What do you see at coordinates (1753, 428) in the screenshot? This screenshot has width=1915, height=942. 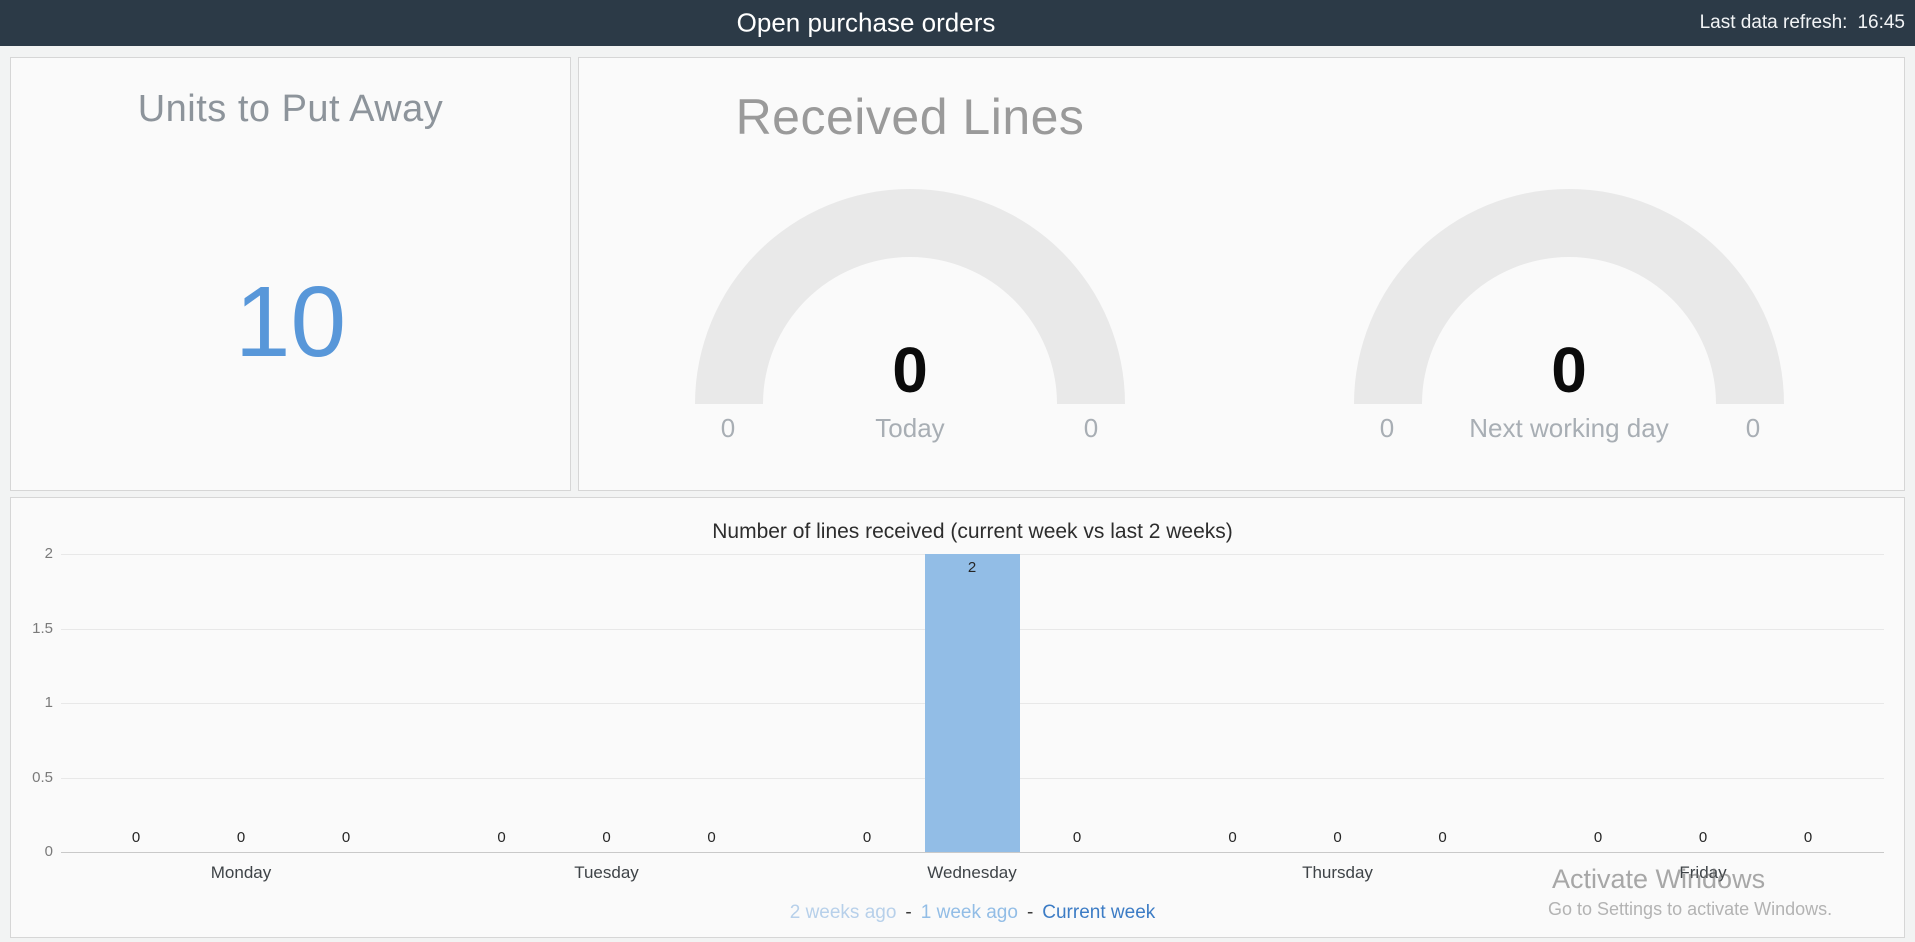 I see `gauge-next-working-day-max-label: 0` at bounding box center [1753, 428].